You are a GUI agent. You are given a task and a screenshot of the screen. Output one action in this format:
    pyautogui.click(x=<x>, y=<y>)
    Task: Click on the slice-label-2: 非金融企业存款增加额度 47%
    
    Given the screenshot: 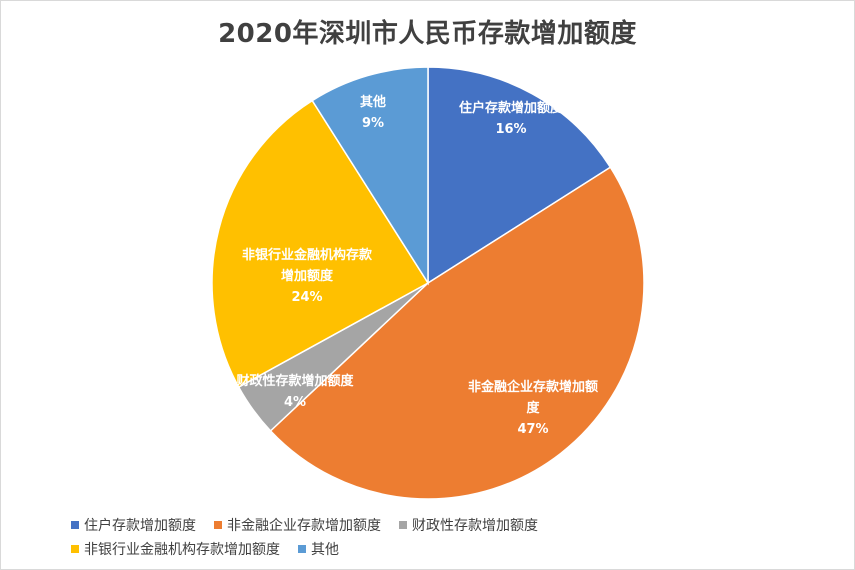 What is the action you would take?
    pyautogui.click(x=533, y=408)
    